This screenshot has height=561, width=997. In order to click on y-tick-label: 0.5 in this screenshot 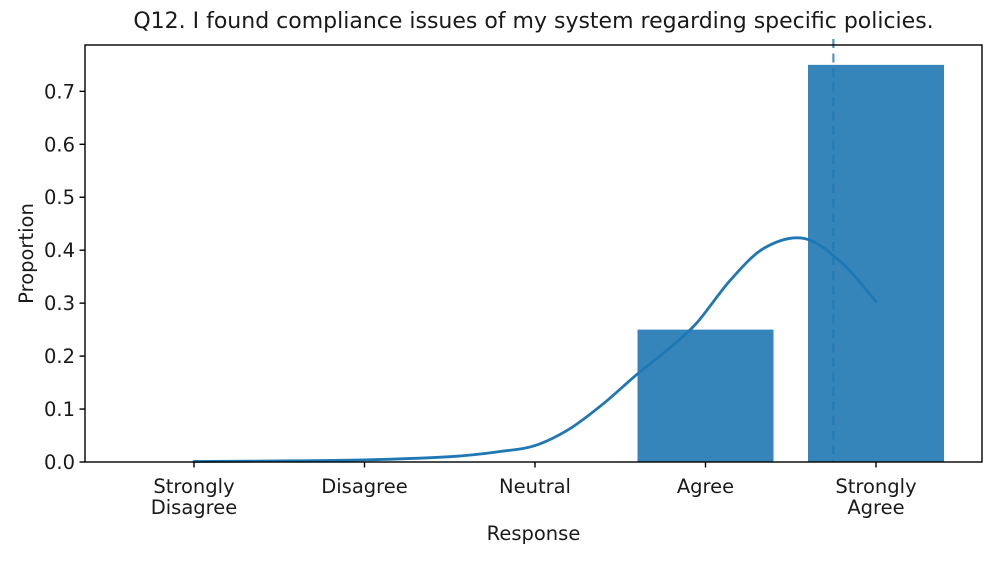, I will do `click(59, 197)`.